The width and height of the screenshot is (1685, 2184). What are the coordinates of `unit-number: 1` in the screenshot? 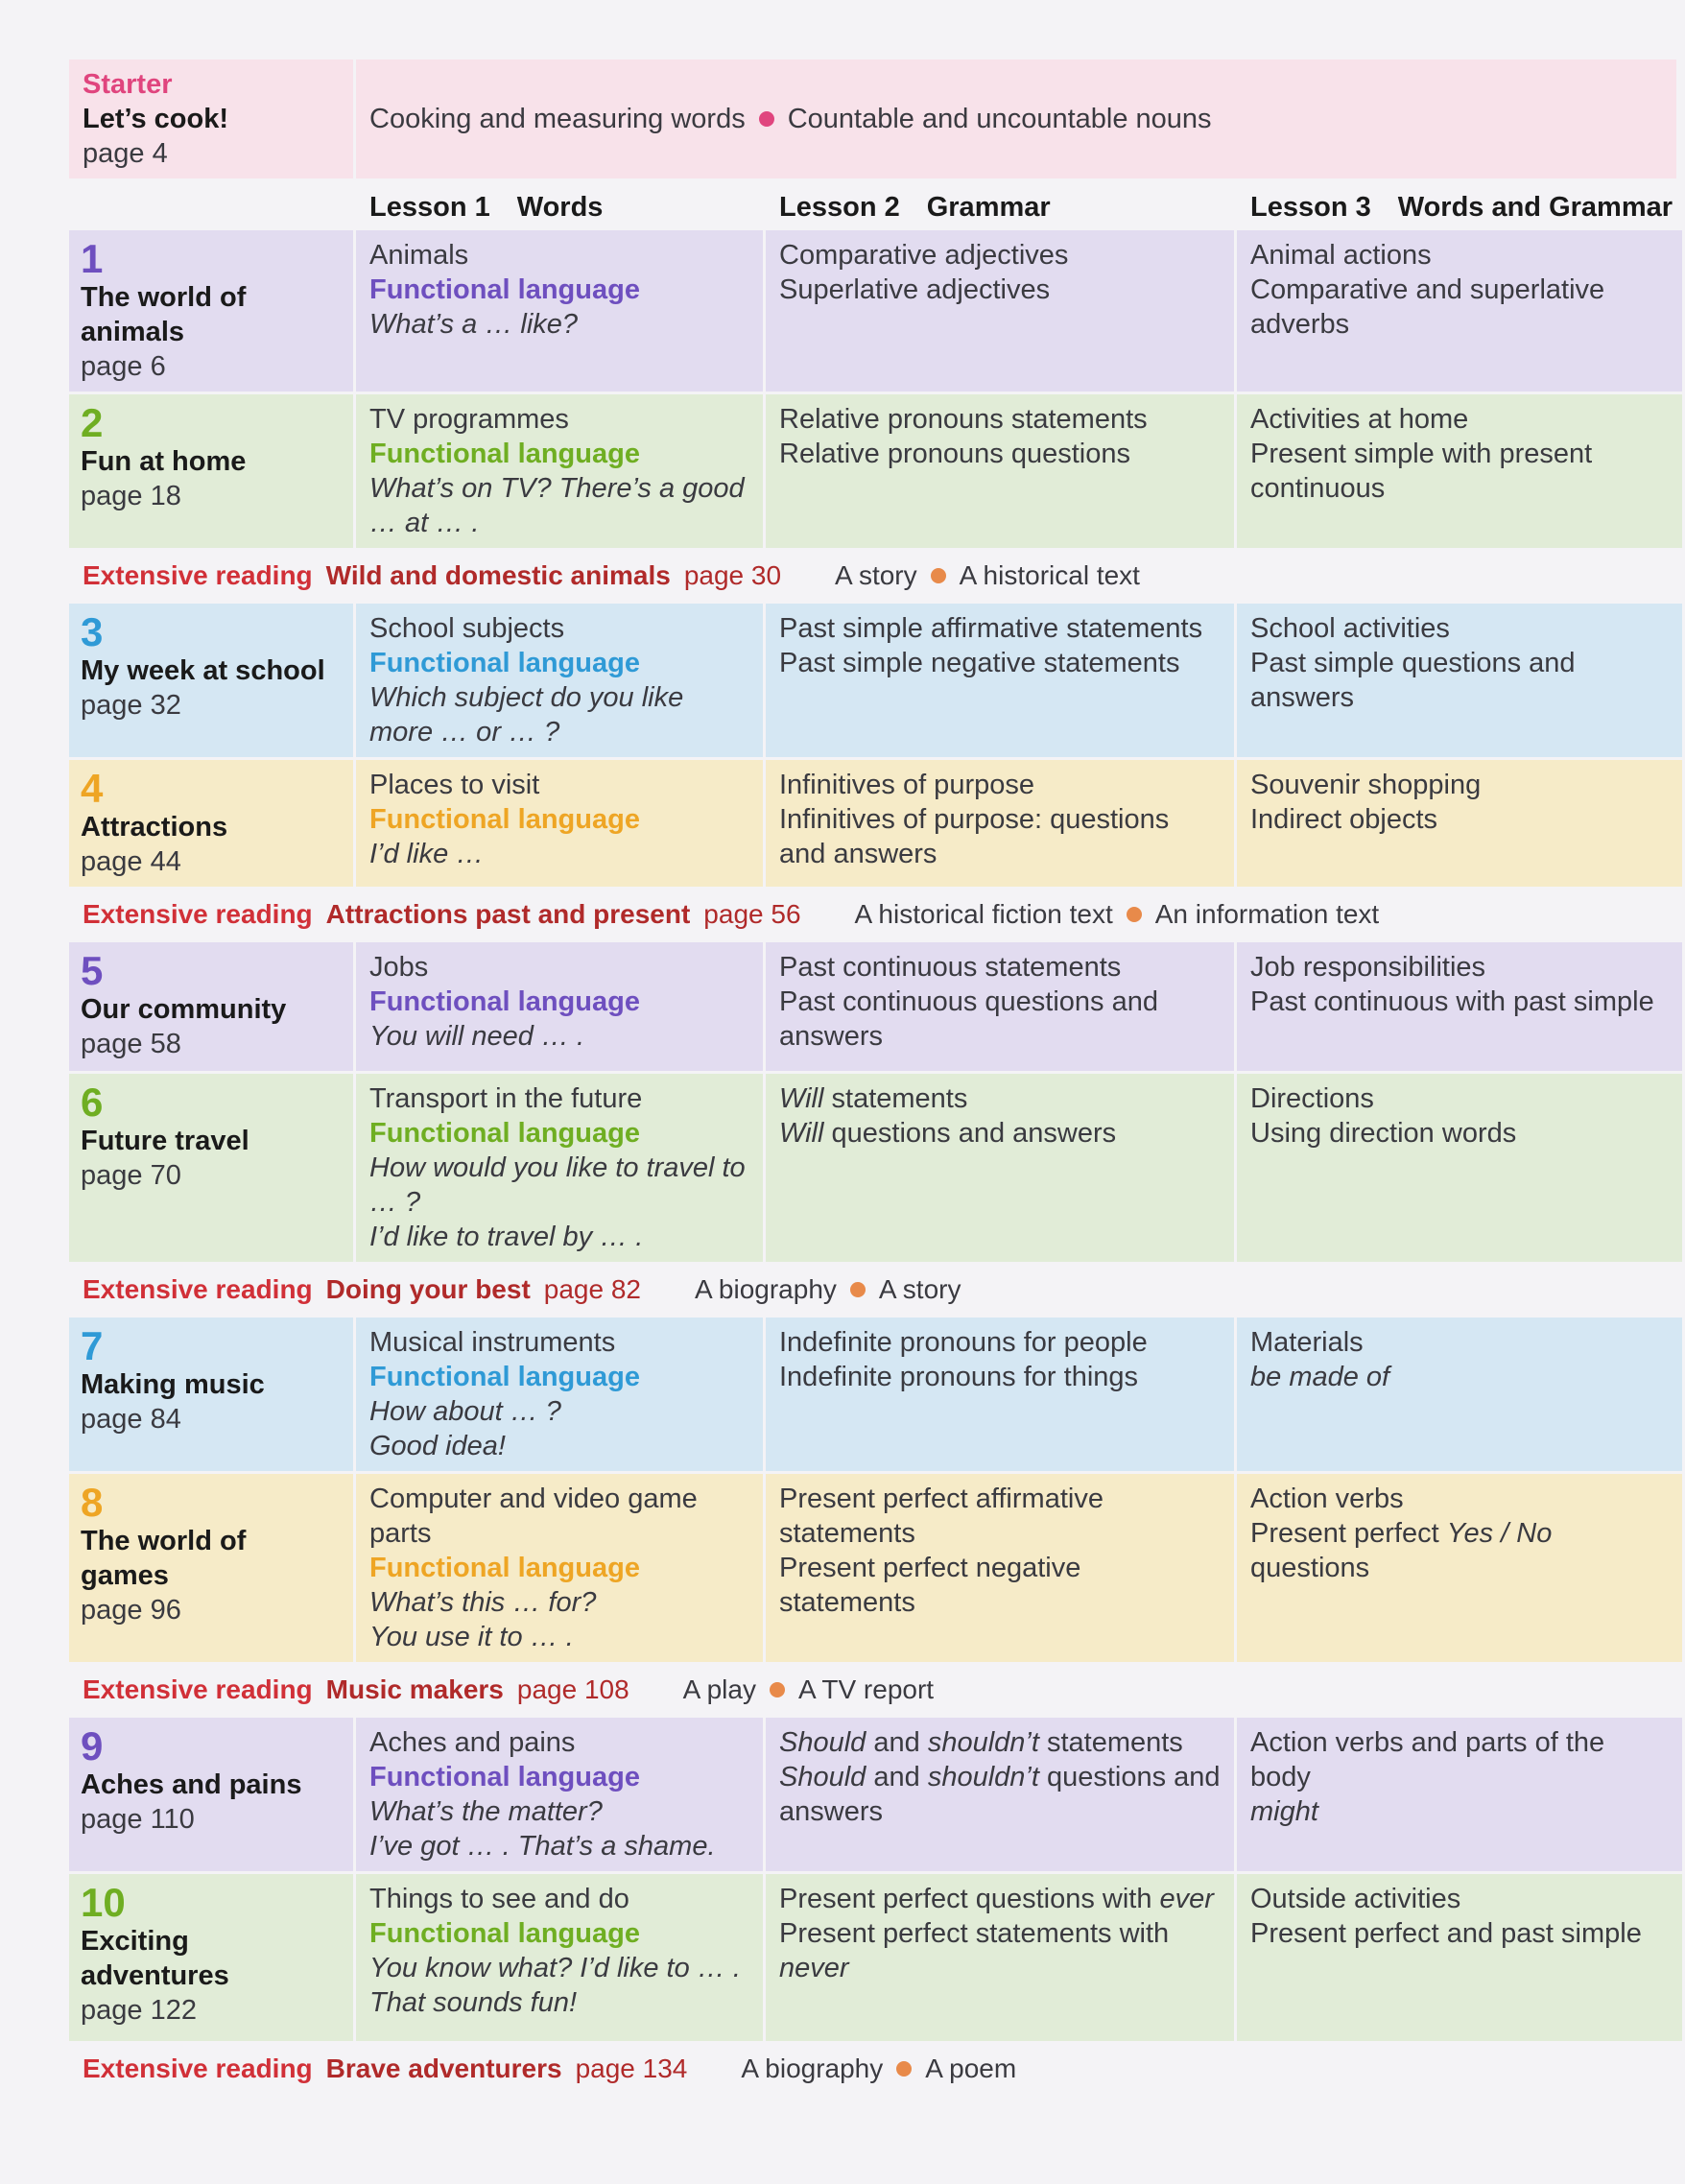 It's located at (92, 258).